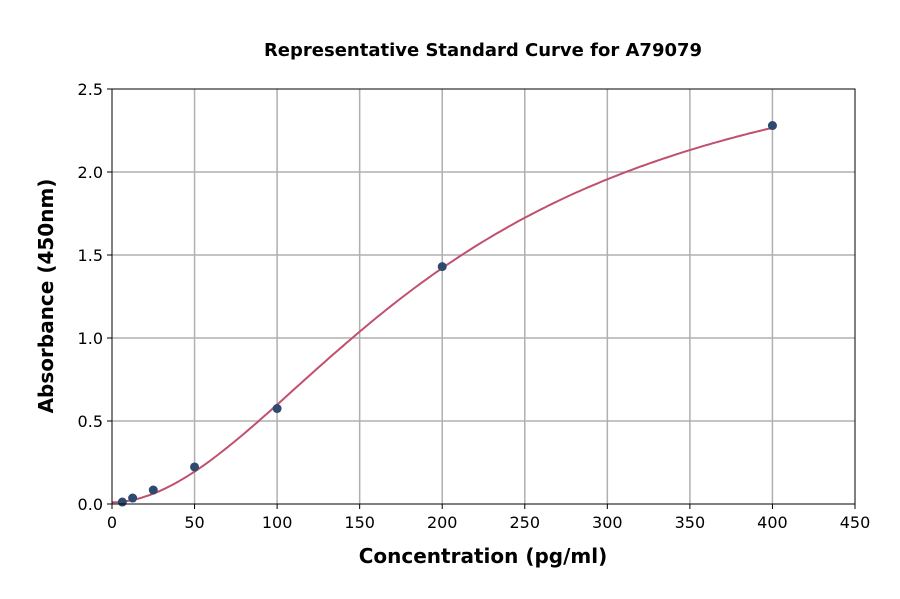 This screenshot has height=599, width=900. Describe the element at coordinates (90, 172) in the screenshot. I see `y-tick-label: 2.0` at that location.